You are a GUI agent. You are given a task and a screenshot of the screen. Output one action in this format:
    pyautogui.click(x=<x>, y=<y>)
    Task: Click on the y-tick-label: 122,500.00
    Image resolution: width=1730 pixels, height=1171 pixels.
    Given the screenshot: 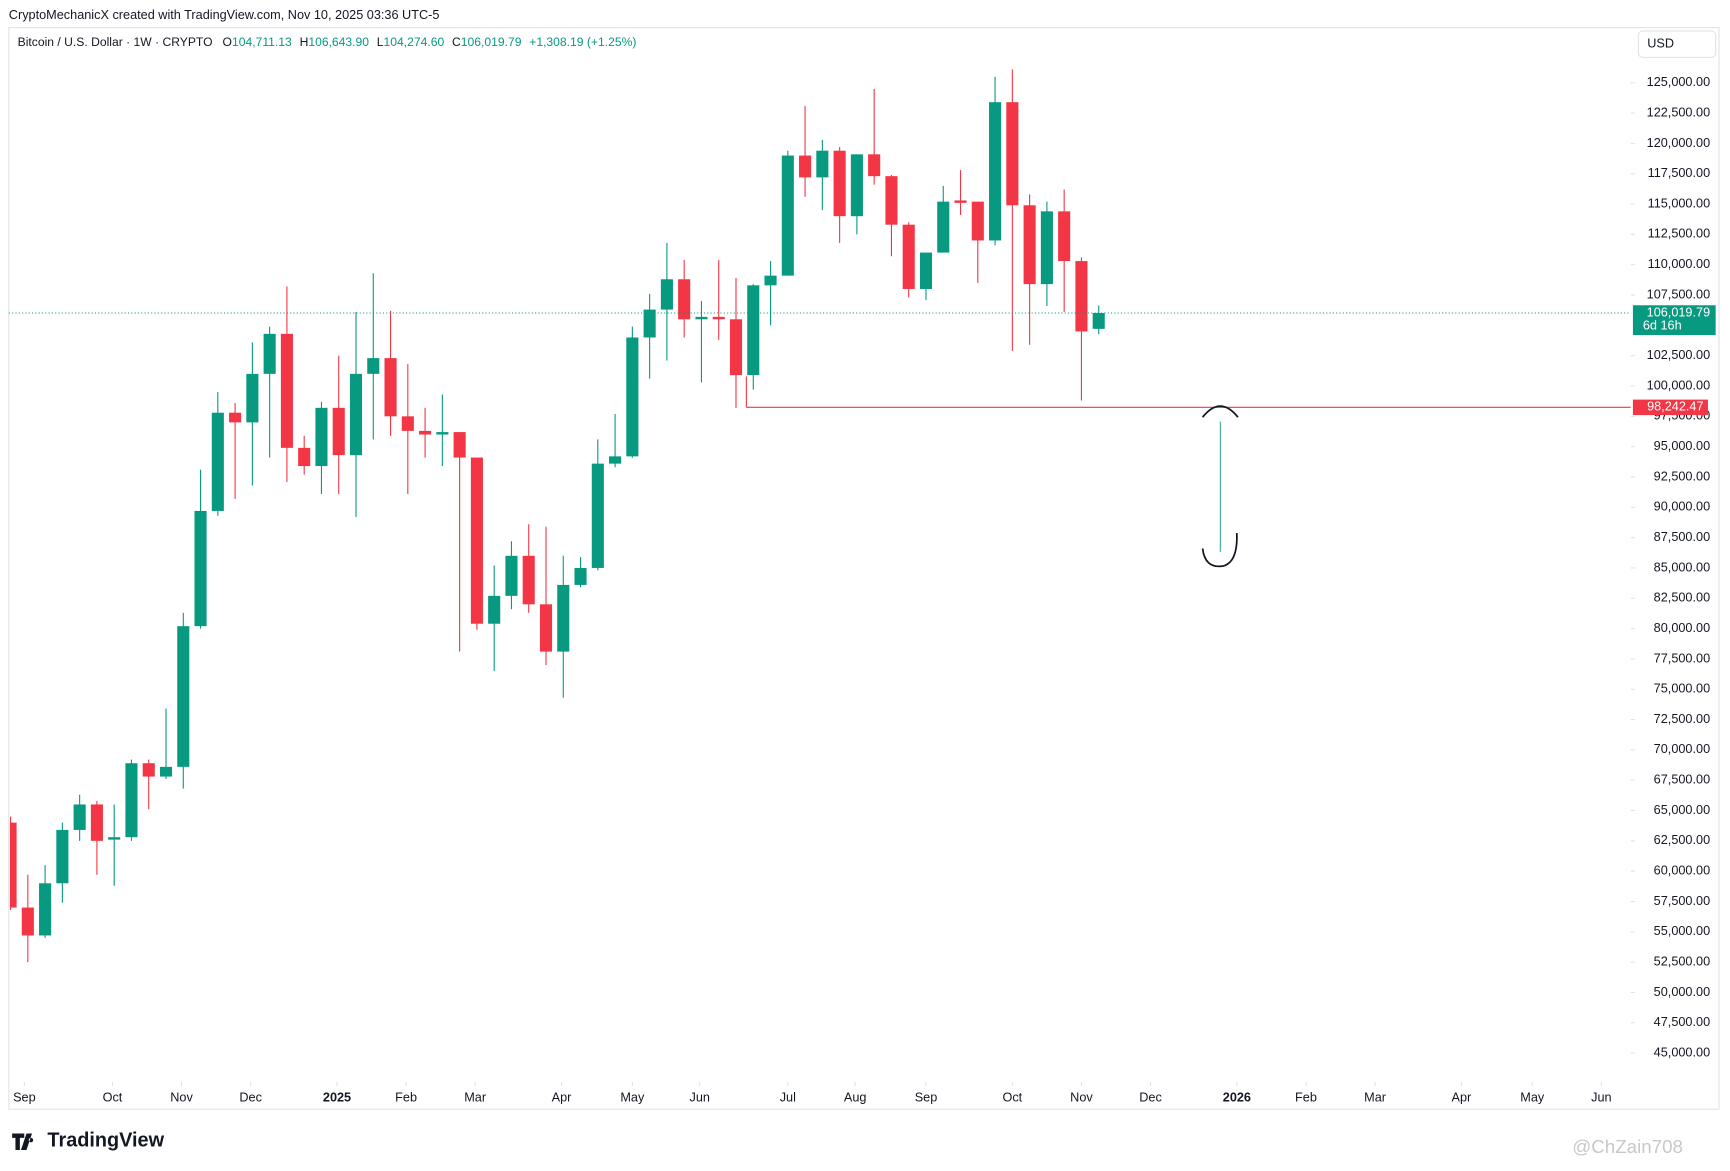 What is the action you would take?
    pyautogui.click(x=1678, y=112)
    